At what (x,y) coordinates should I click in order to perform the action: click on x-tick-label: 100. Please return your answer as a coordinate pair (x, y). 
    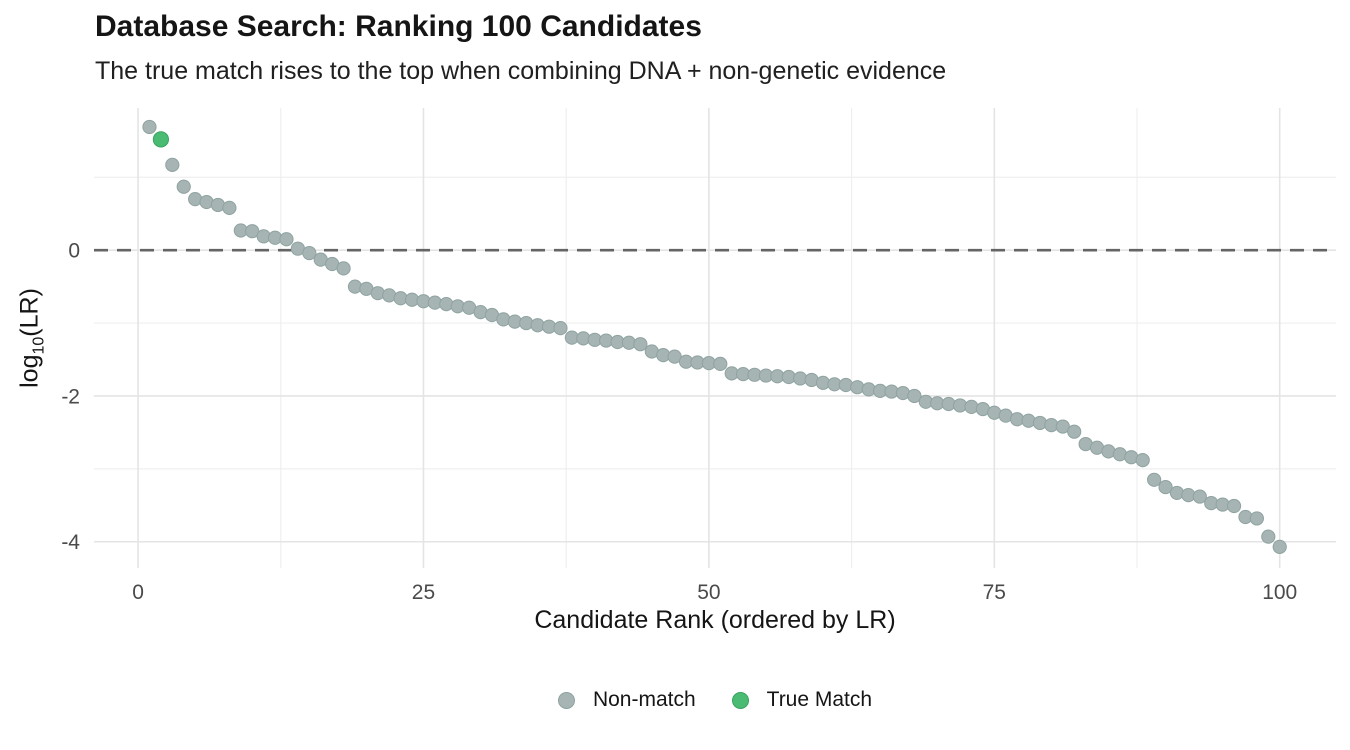
    Looking at the image, I should click on (1279, 592).